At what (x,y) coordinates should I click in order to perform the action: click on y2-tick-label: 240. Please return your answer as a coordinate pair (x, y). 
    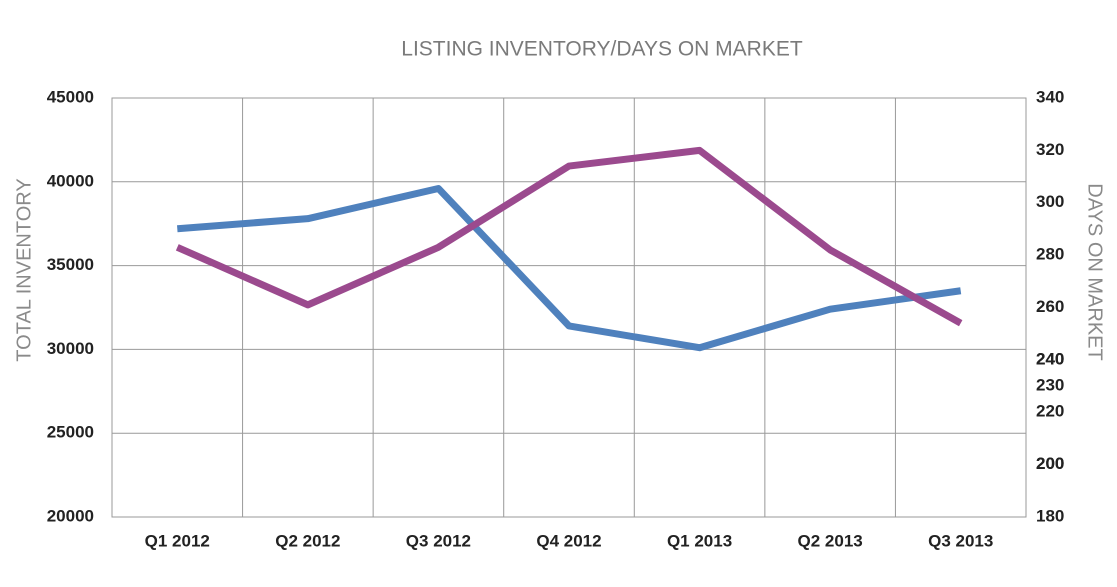
    Looking at the image, I should click on (1050, 358).